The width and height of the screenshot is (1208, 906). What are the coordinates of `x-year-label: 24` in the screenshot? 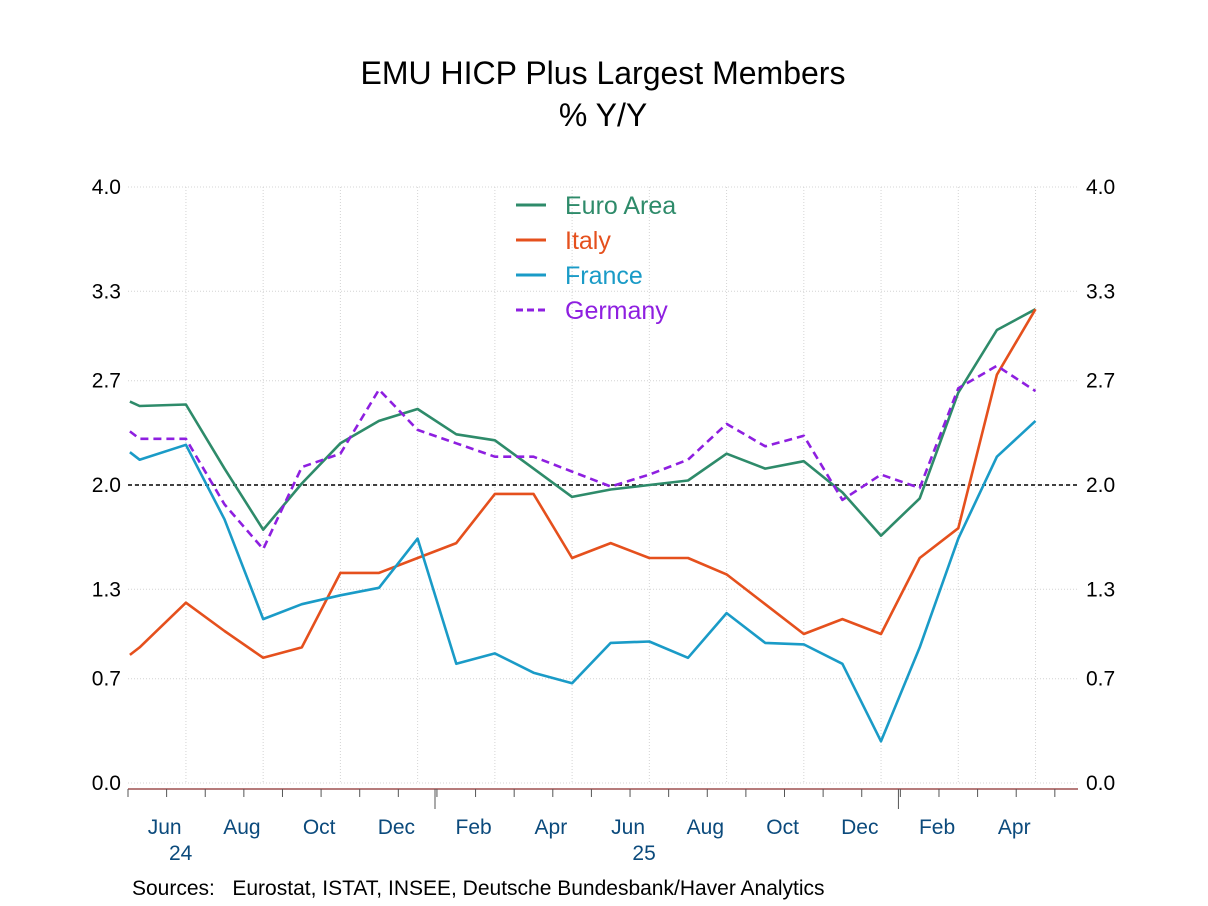 It's located at (181, 853).